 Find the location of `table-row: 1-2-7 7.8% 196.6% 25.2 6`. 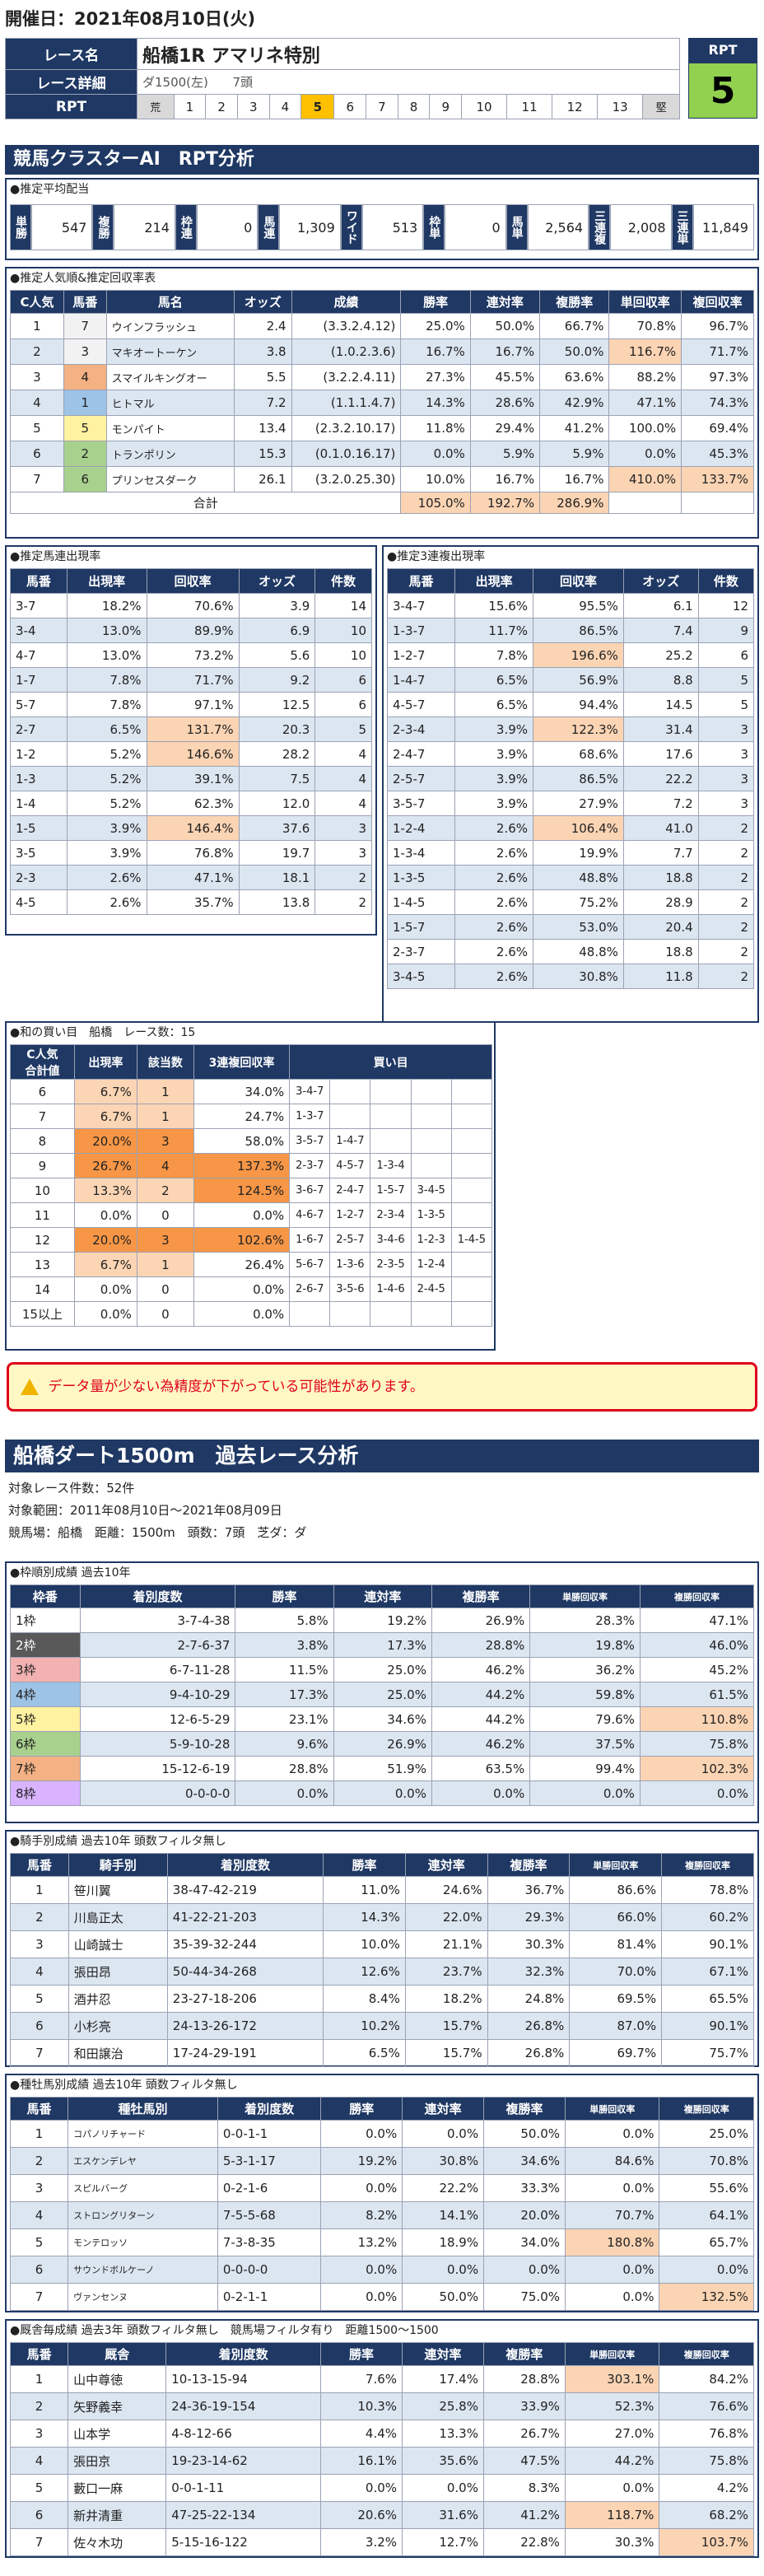

table-row: 1-2-7 7.8% 196.6% 25.2 6 is located at coordinates (570, 655).